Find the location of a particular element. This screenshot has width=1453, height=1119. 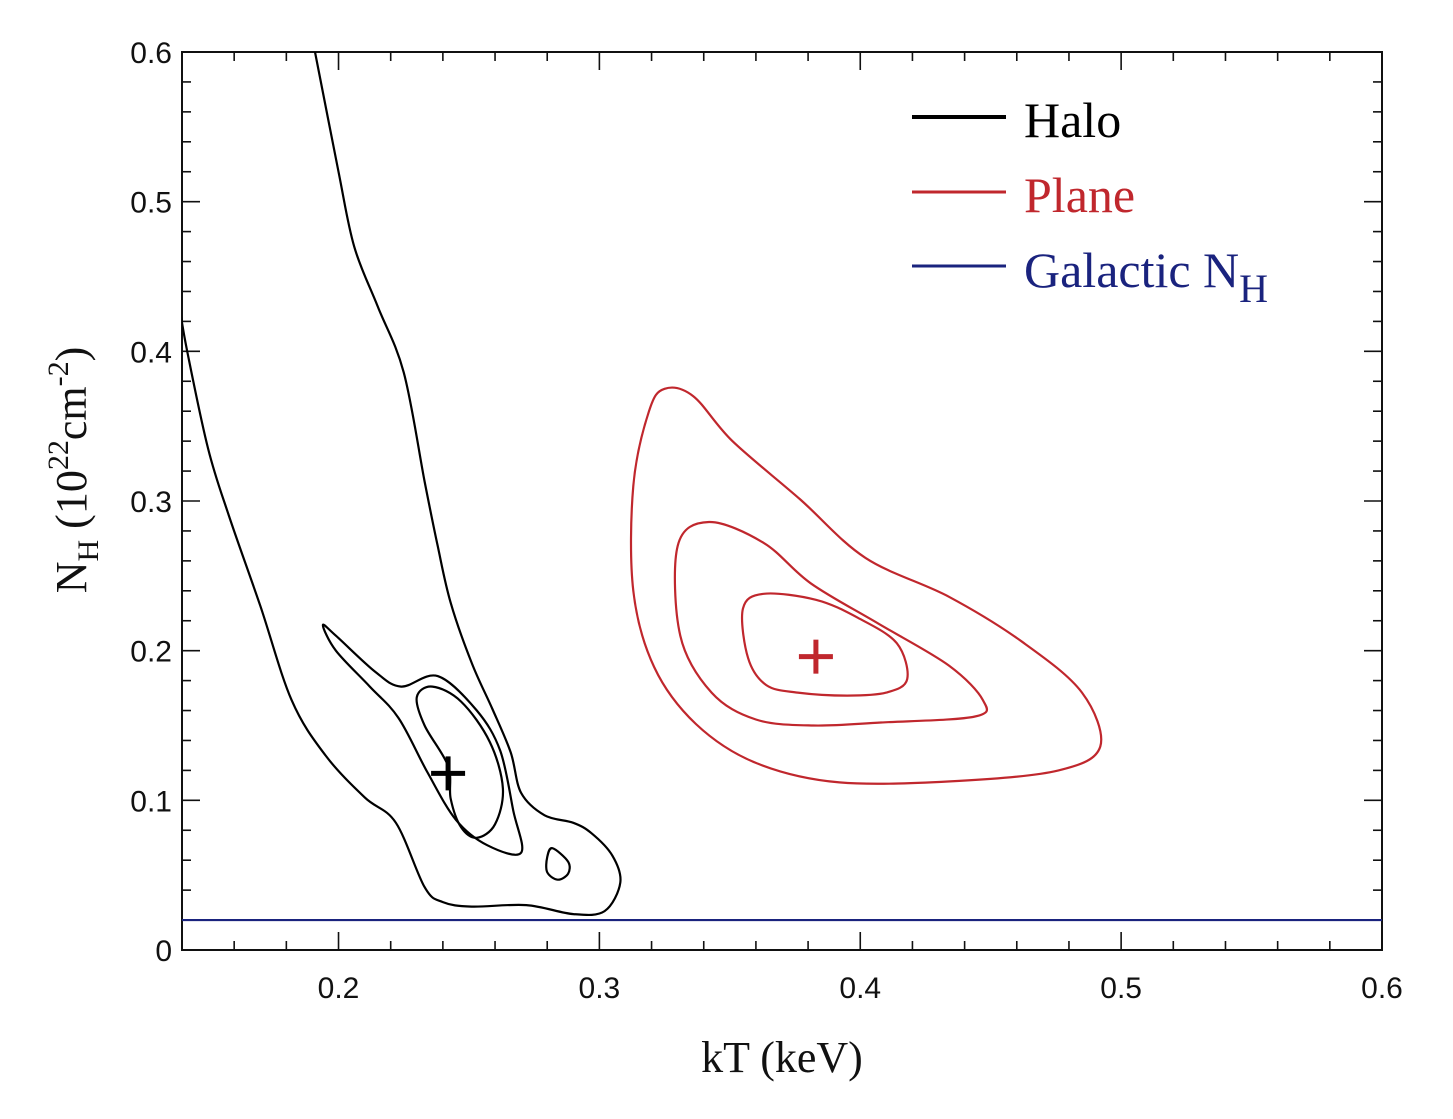

legend: Halo Plane Galactic NH is located at coordinates (1090, 201).